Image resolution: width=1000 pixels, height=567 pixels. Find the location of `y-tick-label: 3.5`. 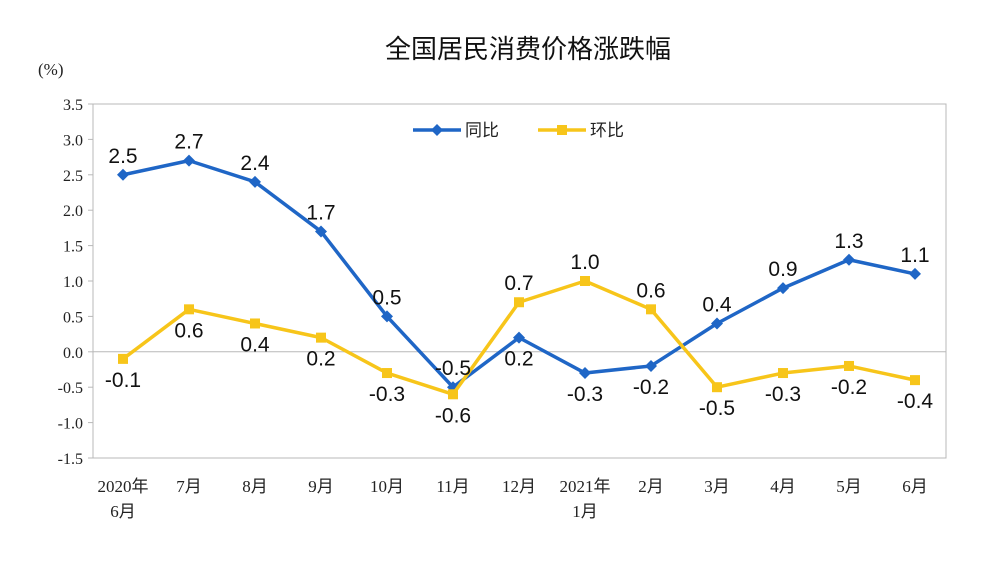

y-tick-label: 3.5 is located at coordinates (73, 105).